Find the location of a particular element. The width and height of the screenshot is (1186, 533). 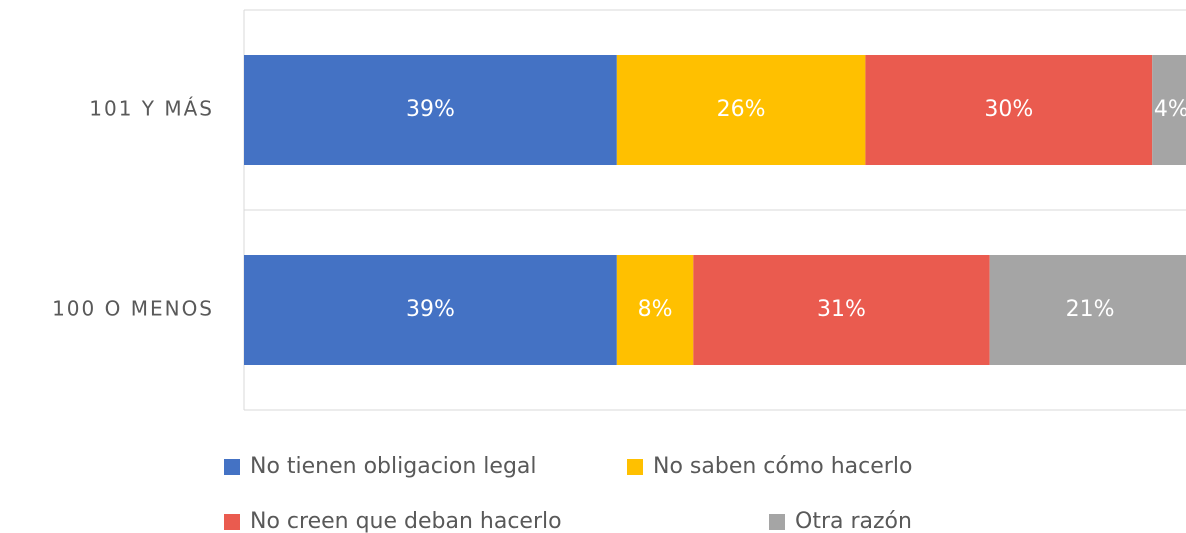

legend-label: No saben cómo hacerlo is located at coordinates (782, 466).